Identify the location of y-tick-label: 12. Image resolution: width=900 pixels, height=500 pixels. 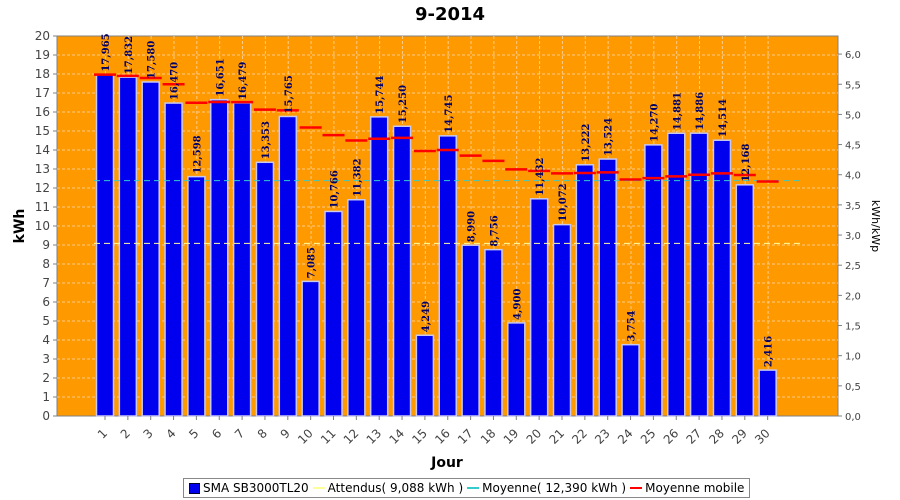
(42, 188).